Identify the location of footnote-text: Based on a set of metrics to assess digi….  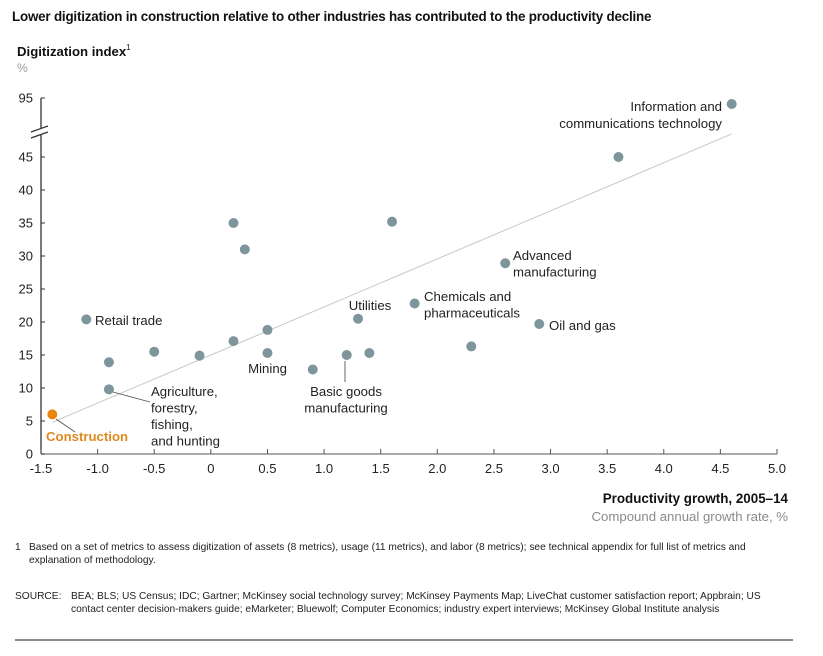
(387, 554).